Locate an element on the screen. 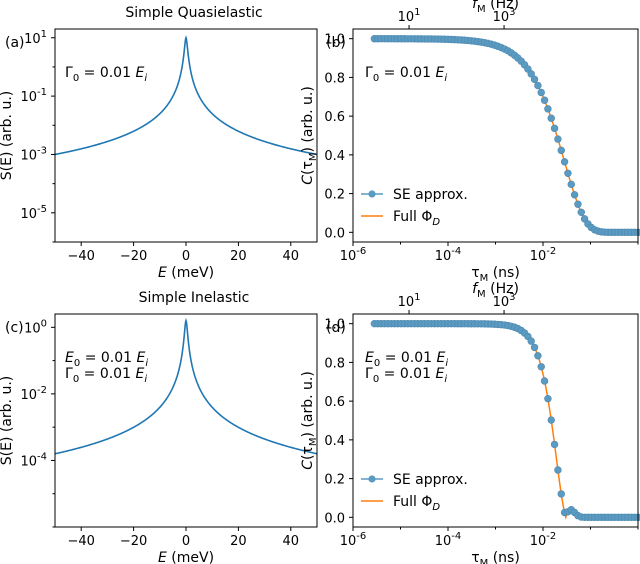  y-tick-label: 10⁻⁵ is located at coordinates (33, 213).